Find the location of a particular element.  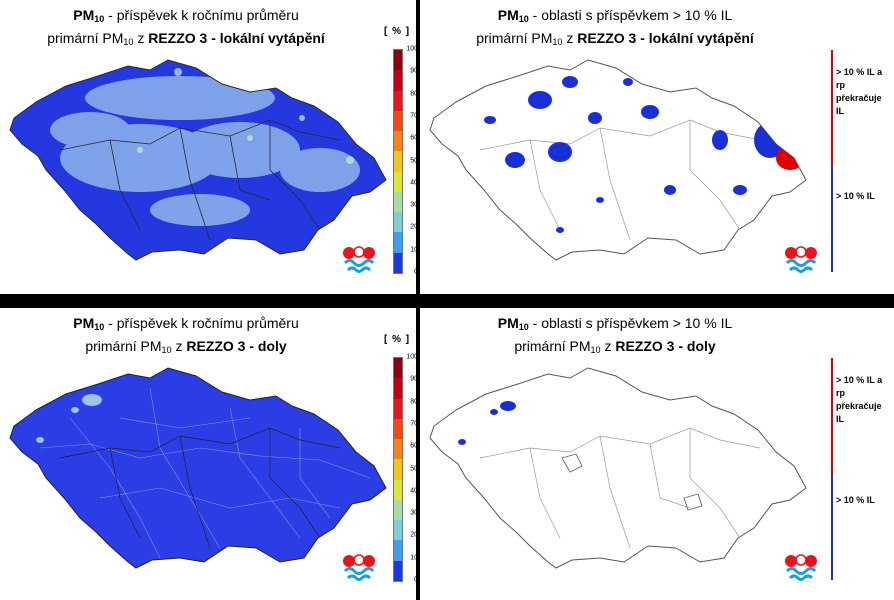

czech-map-mines is located at coordinates (198, 468).